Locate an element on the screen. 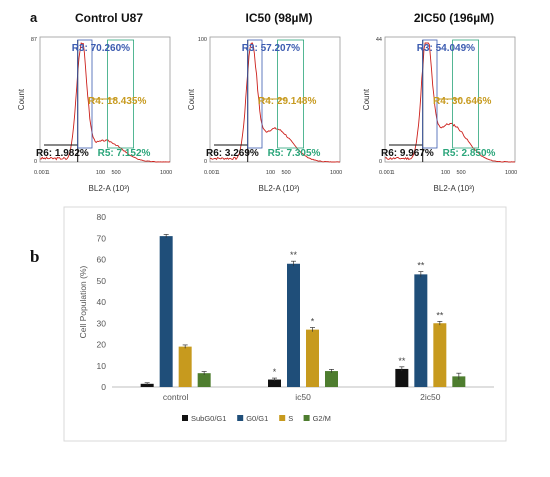 This screenshot has height=477, width=550. histogram-y-tick-label: 100 is located at coordinates (202, 40).